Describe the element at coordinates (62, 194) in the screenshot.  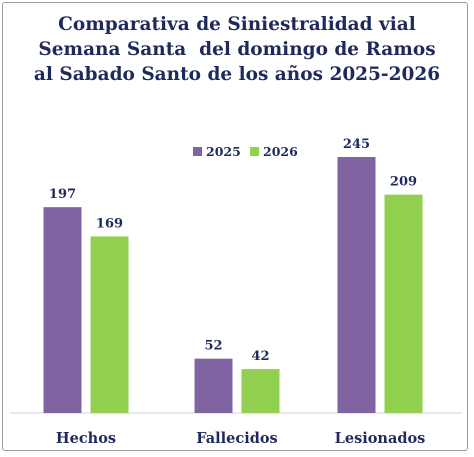
I see `data-label-hechos-2025: 197` at that location.